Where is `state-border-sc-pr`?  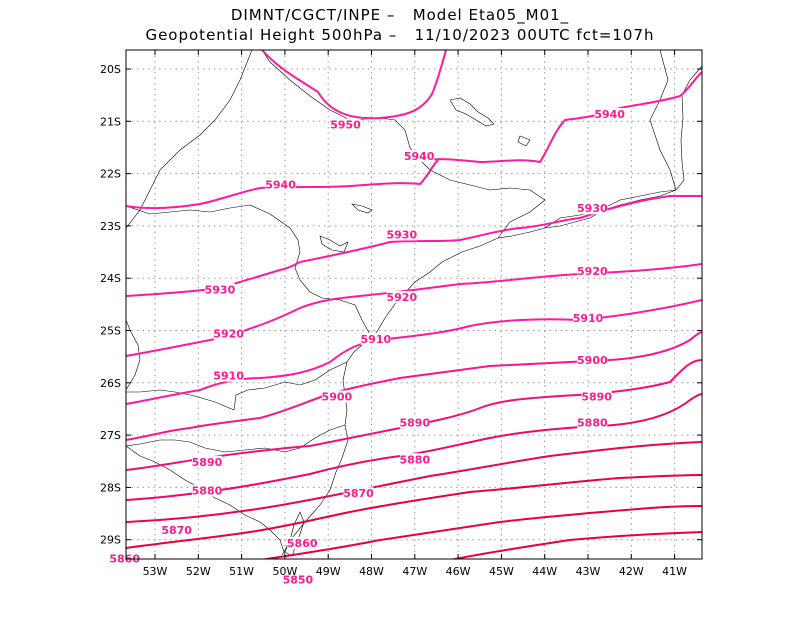
state-border-sc-pr is located at coordinates (237, 386).